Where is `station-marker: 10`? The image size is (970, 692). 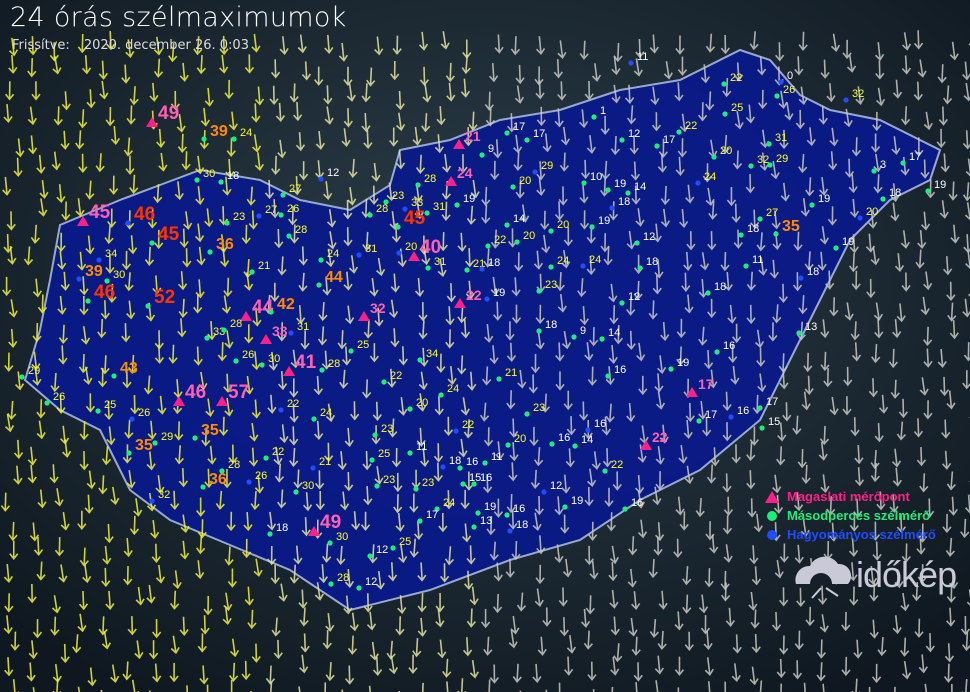 station-marker: 10 is located at coordinates (591, 178).